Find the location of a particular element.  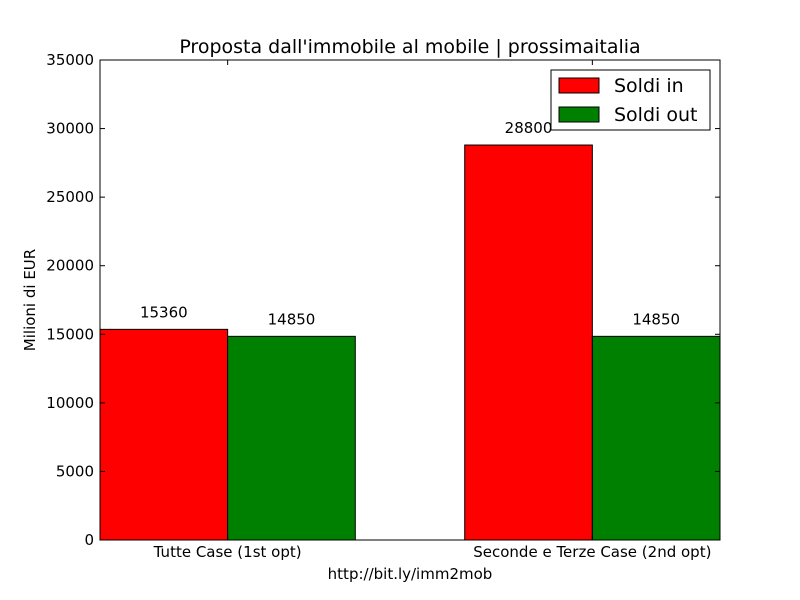

y-tick-label: 35000 is located at coordinates (70, 60).